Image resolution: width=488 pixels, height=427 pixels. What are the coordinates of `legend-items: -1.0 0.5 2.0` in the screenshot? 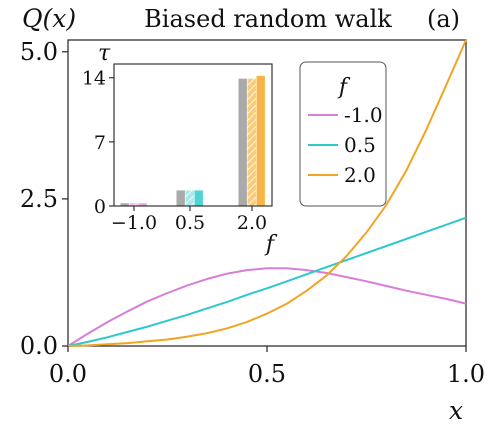 It's located at (345, 145).